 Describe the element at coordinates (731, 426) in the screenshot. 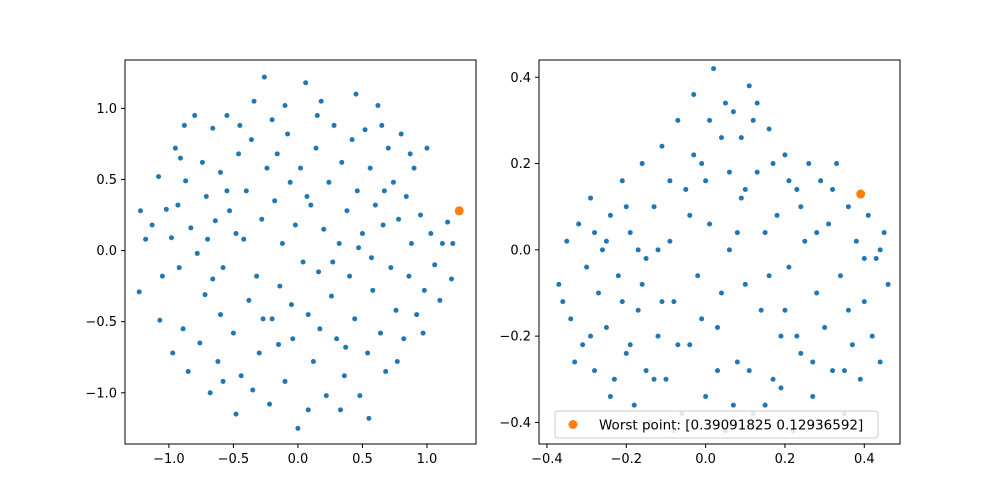

I see `legend-label: Worst point: [0.39091825 0.12936592]` at that location.